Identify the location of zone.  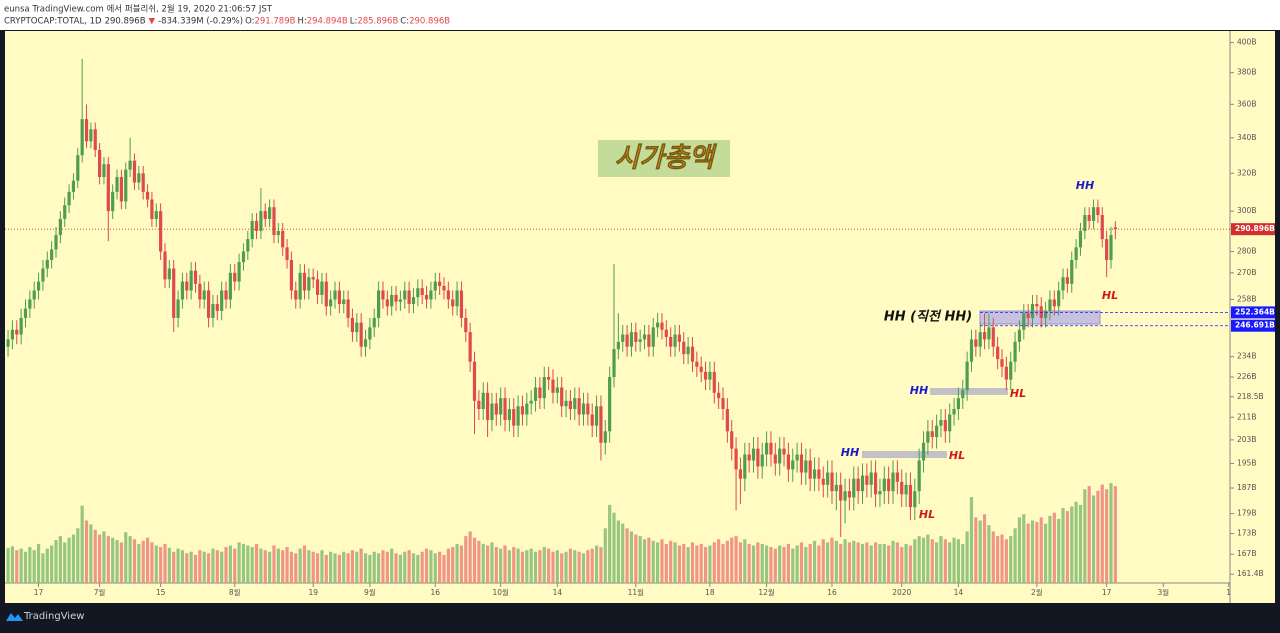
(969, 391).